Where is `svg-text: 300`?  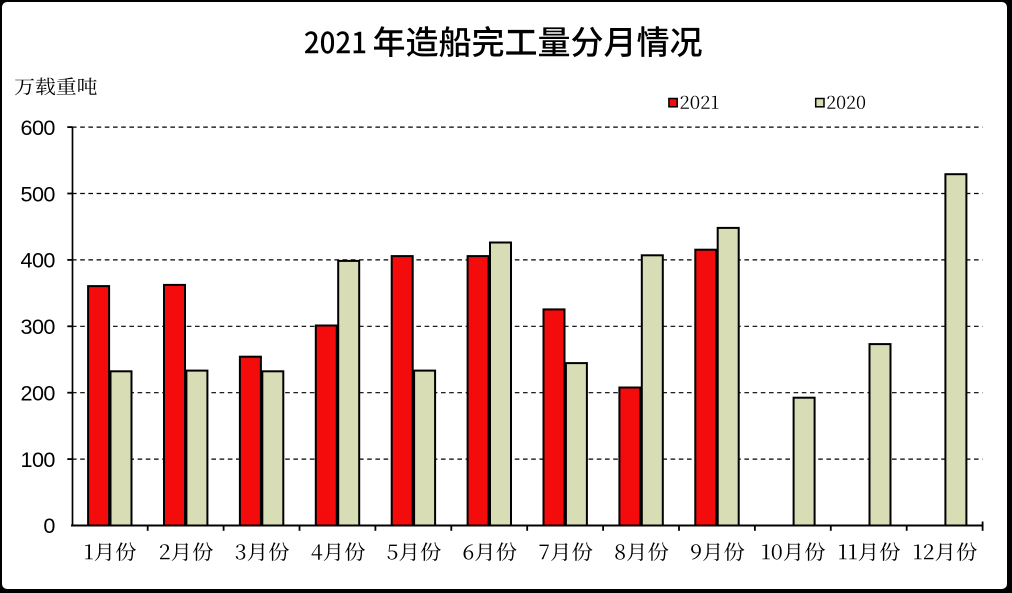 svg-text: 300 is located at coordinates (38, 326).